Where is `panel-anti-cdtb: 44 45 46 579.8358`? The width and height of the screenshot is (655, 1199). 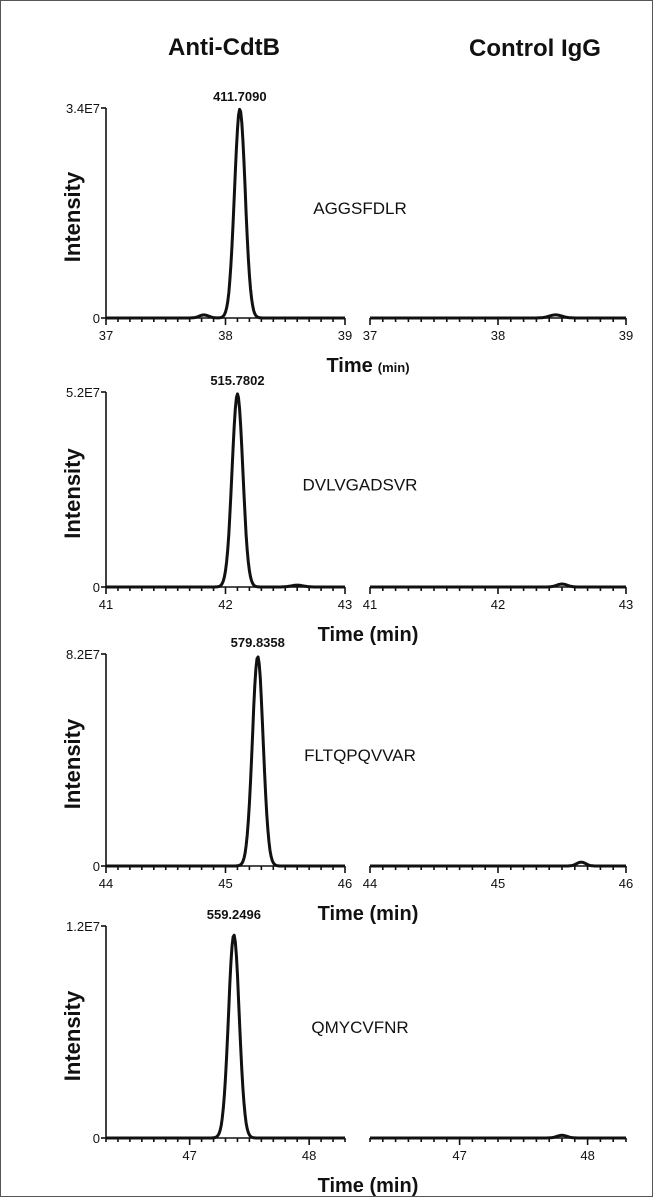
panel-anti-cdtb: 44 45 46 579.8358 is located at coordinates (225, 763).